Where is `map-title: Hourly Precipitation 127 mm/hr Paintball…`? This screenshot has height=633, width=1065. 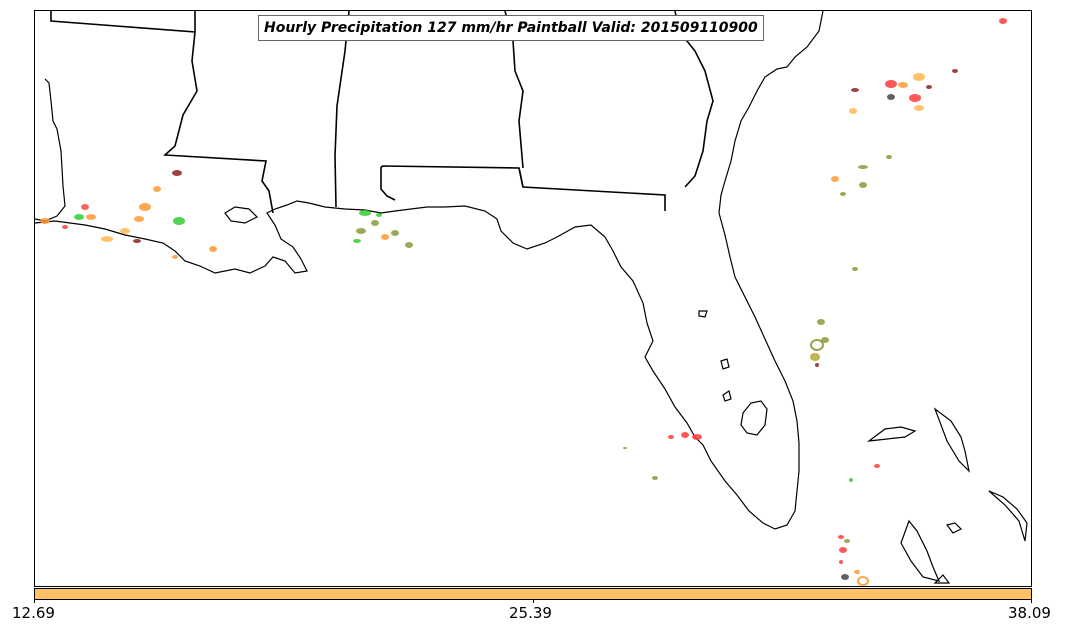
map-title: Hourly Precipitation 127 mm/hr Paintball… is located at coordinates (511, 28).